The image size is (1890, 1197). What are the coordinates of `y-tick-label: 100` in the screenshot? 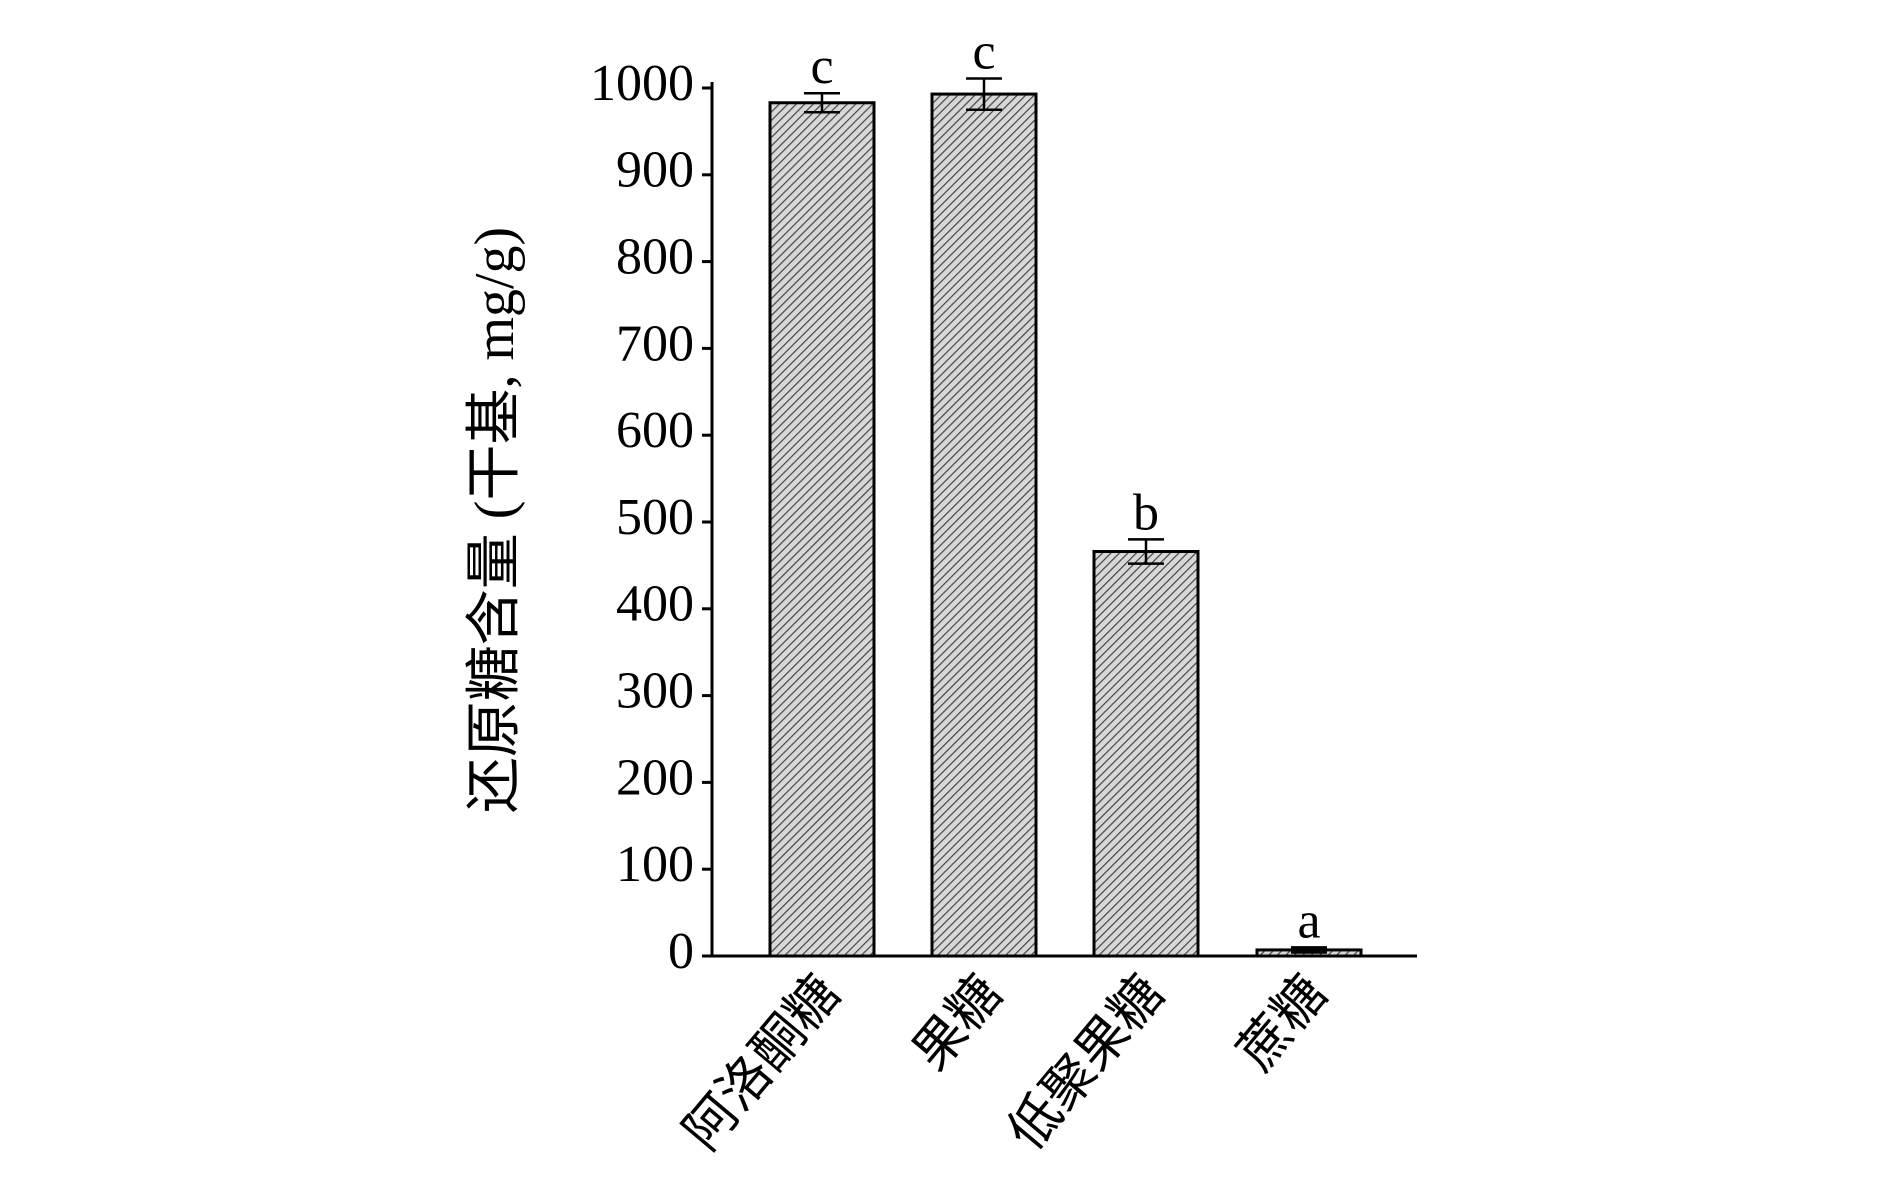 It's located at (655, 864).